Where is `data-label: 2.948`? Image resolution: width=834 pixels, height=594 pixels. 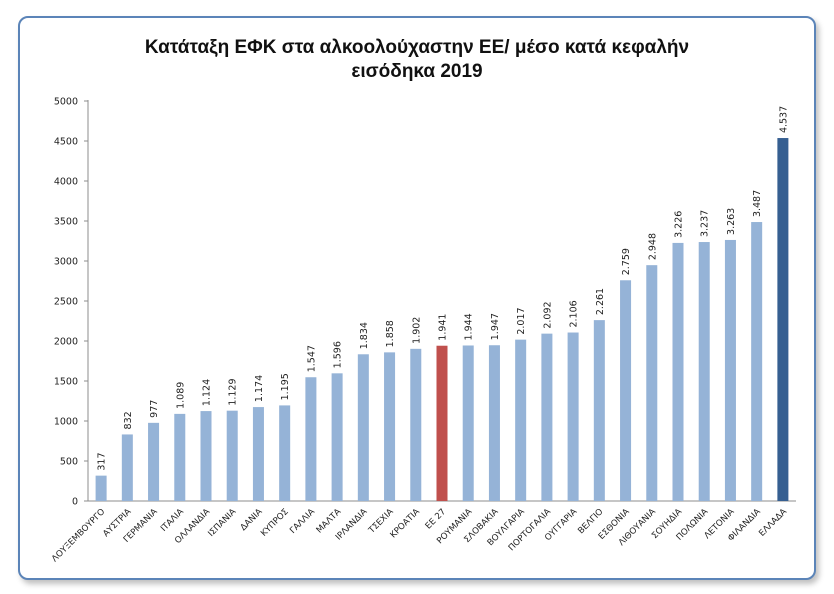 data-label: 2.948 is located at coordinates (652, 246).